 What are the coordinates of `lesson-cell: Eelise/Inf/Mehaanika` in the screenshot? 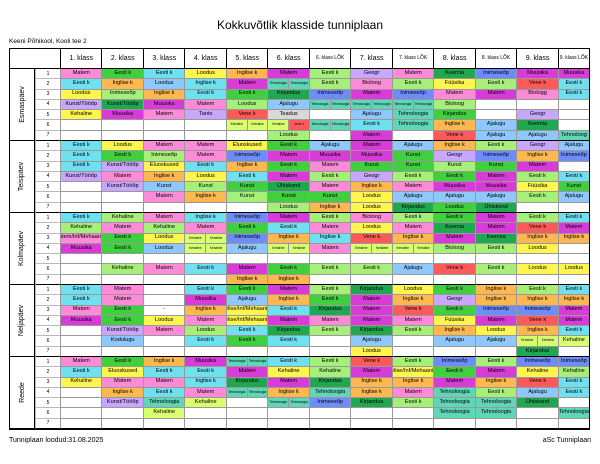 It's located at (412, 372).